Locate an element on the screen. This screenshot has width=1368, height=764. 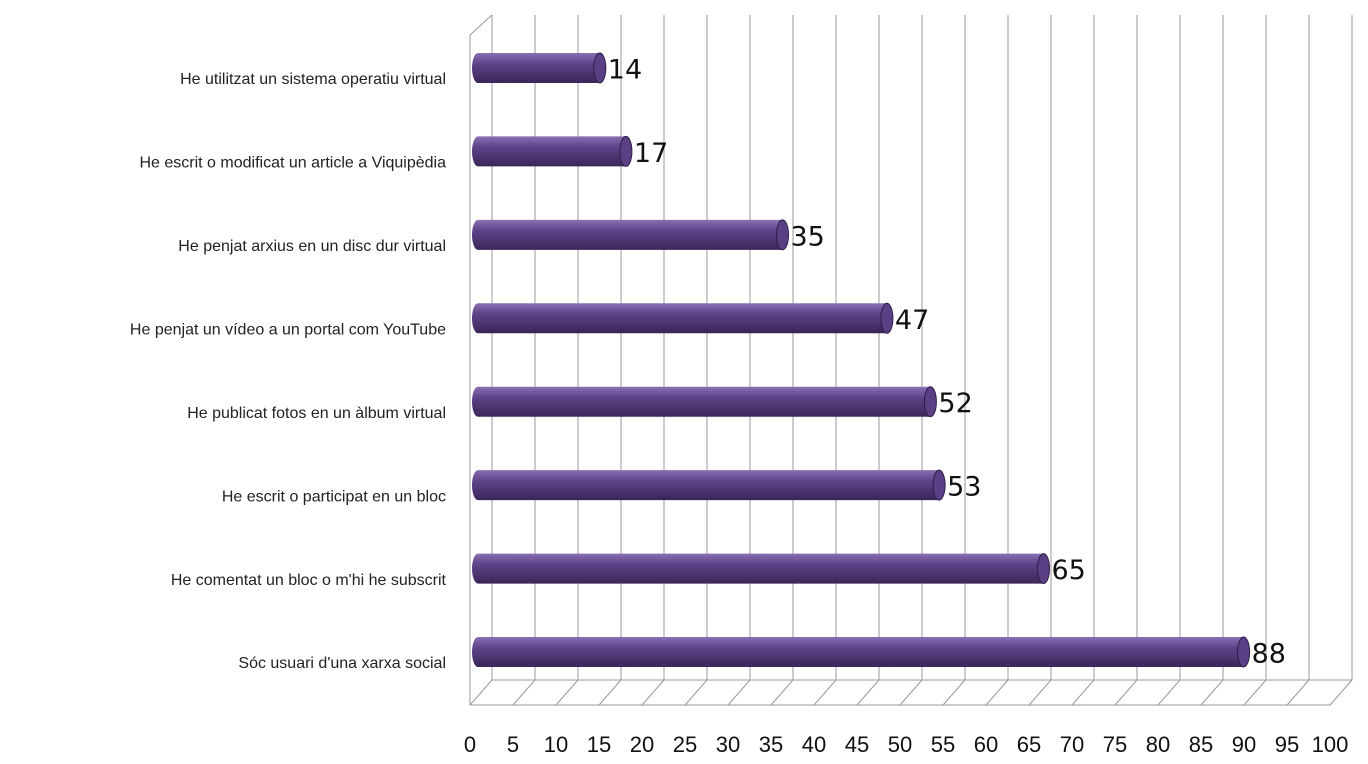
x-tick-label: 25 is located at coordinates (685, 744).